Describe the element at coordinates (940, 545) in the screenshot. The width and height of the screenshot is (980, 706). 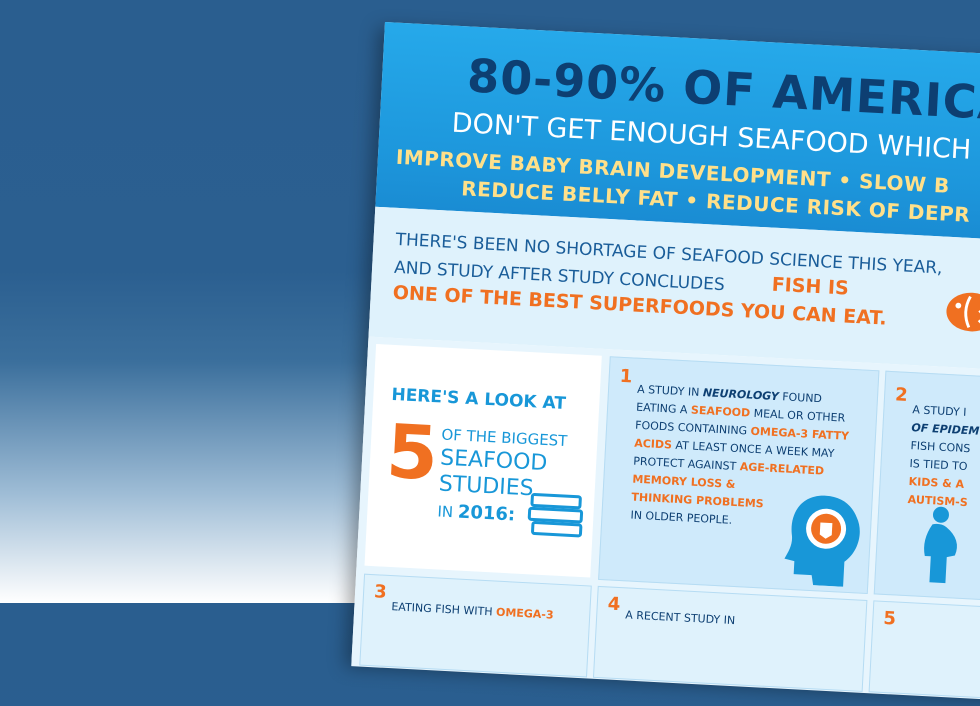
I see `pregnant-woman-icon` at that location.